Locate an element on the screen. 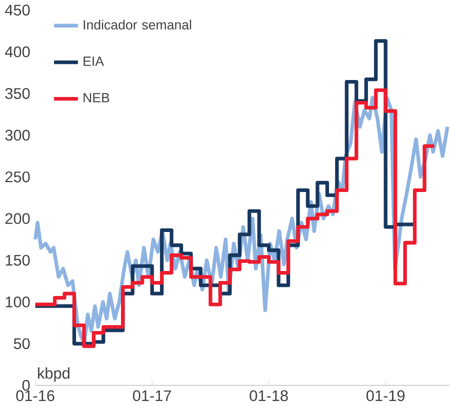  x-tick-label: 01-16 is located at coordinates (35, 396).